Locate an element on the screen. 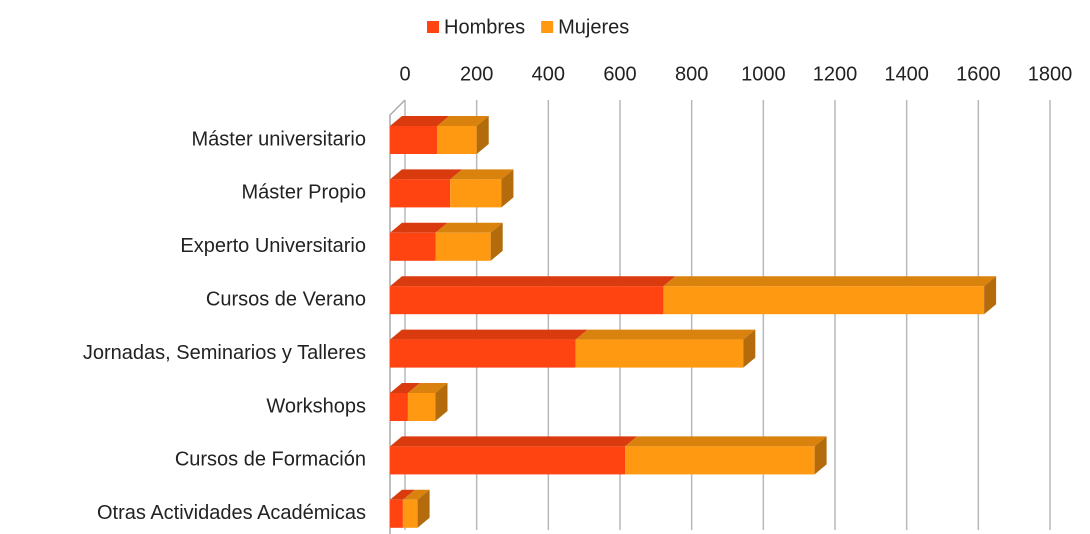  y-tick-label: Máster Propio is located at coordinates (304, 193).